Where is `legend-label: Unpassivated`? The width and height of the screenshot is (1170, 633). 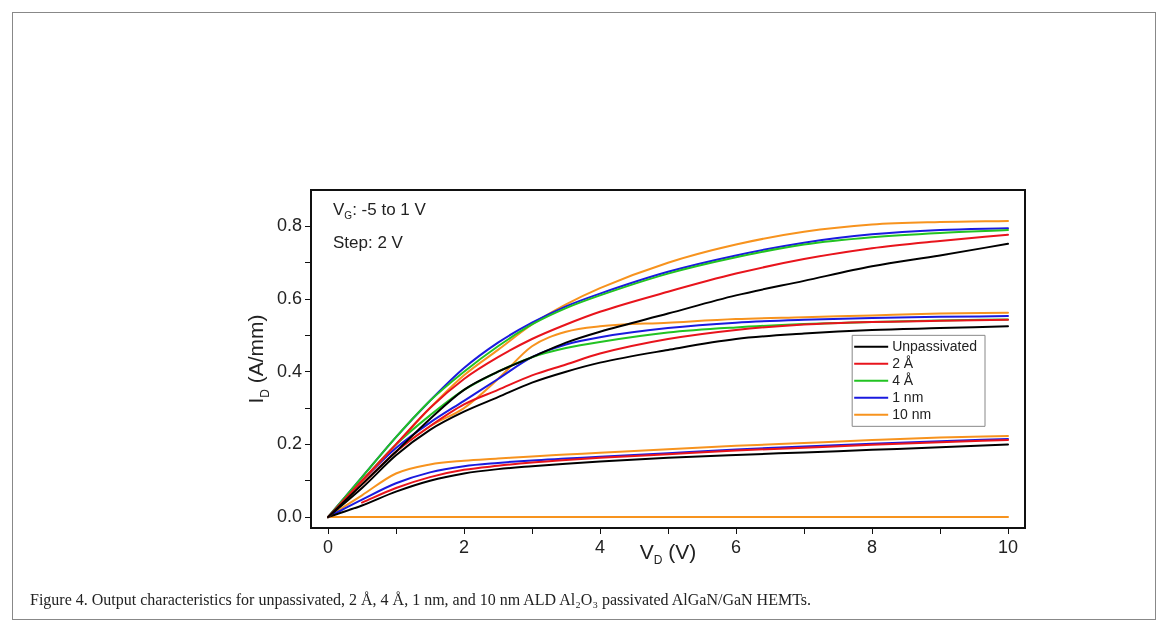 legend-label: Unpassivated is located at coordinates (934, 345).